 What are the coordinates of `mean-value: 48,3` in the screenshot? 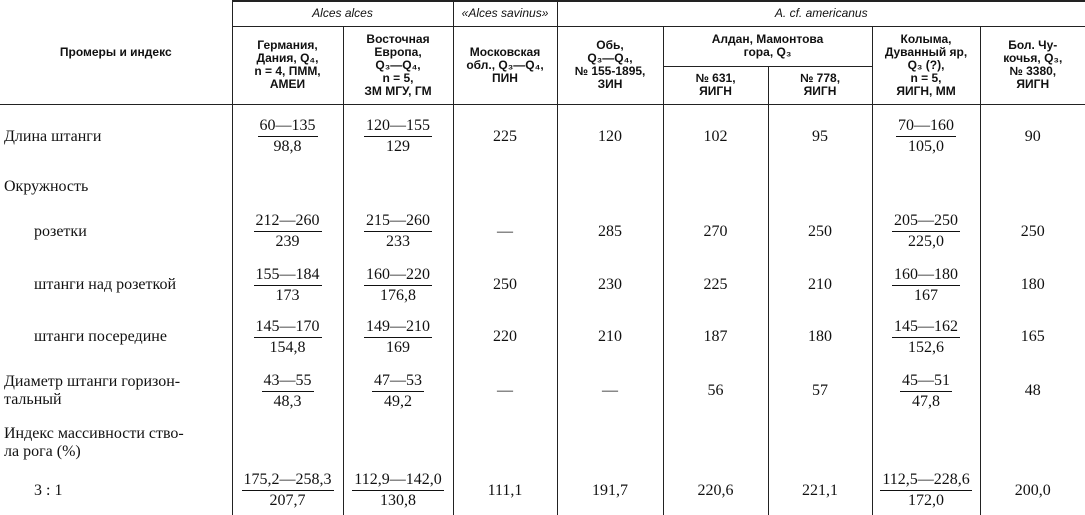 It's located at (287, 401).